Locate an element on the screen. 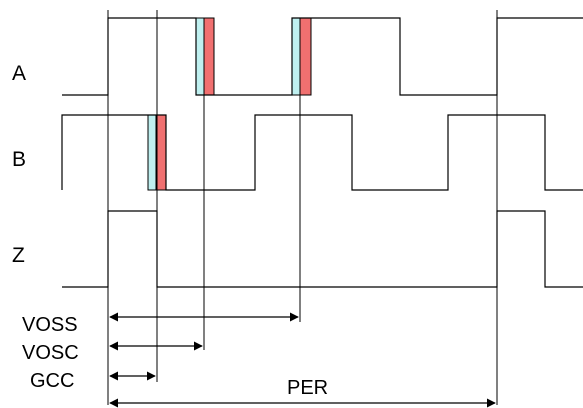  per-label: PER is located at coordinates (307, 388).